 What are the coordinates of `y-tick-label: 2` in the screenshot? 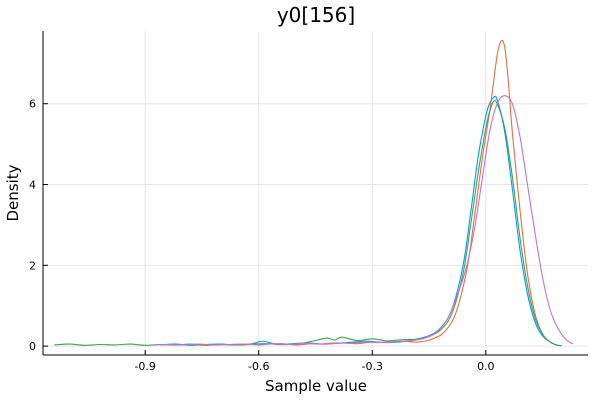 It's located at (32, 265).